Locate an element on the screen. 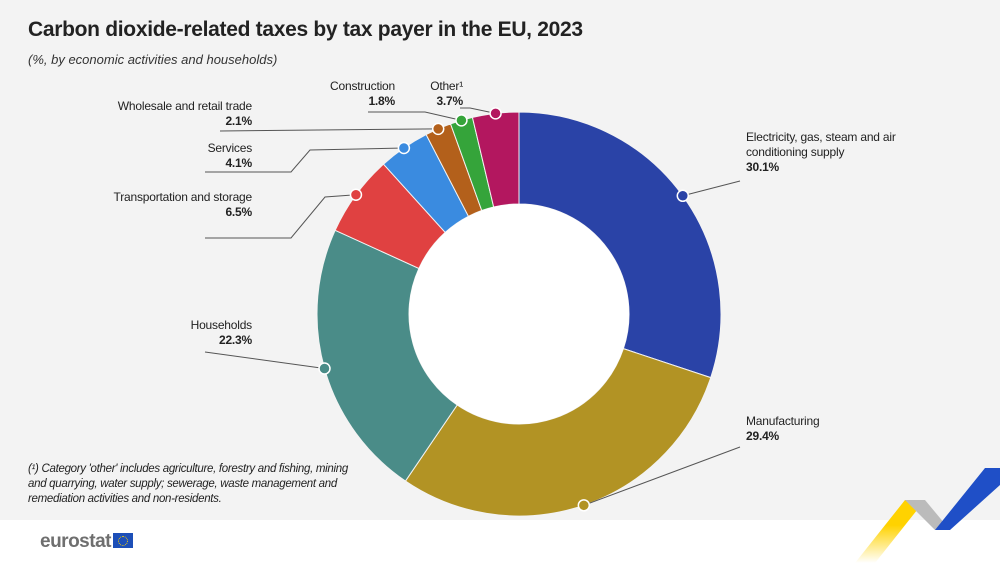  slice-value: 2.1% is located at coordinates (238, 121).